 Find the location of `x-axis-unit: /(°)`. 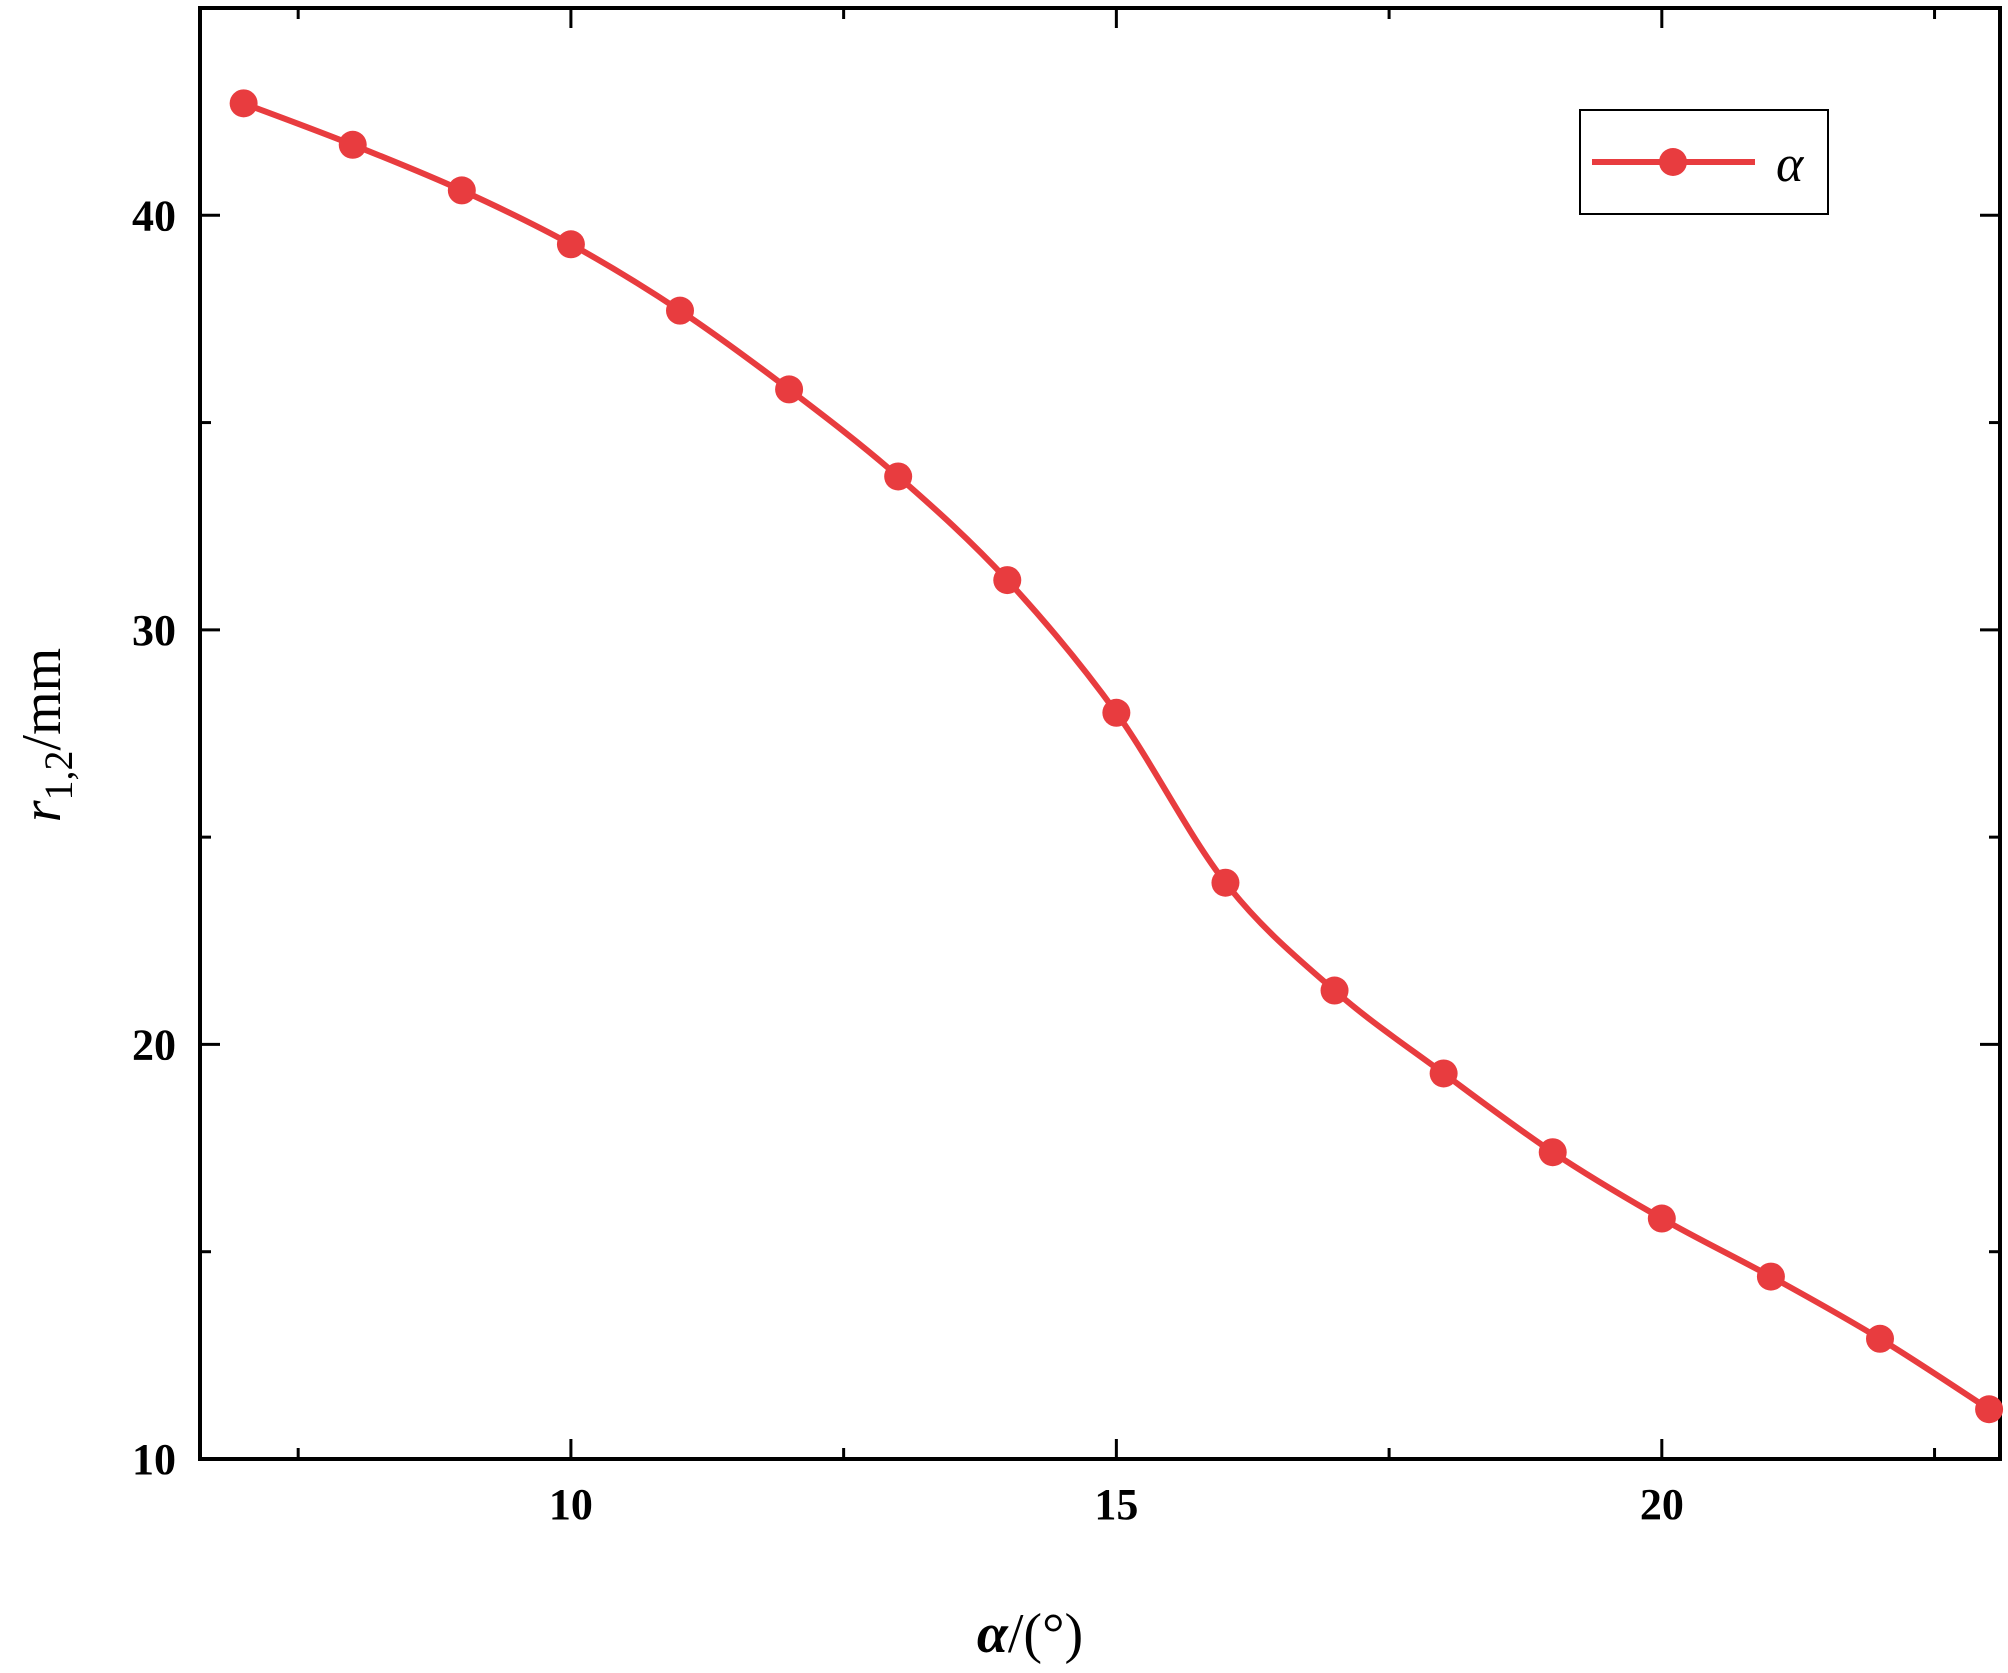

x-axis-unit: /(°) is located at coordinates (1045, 1634).